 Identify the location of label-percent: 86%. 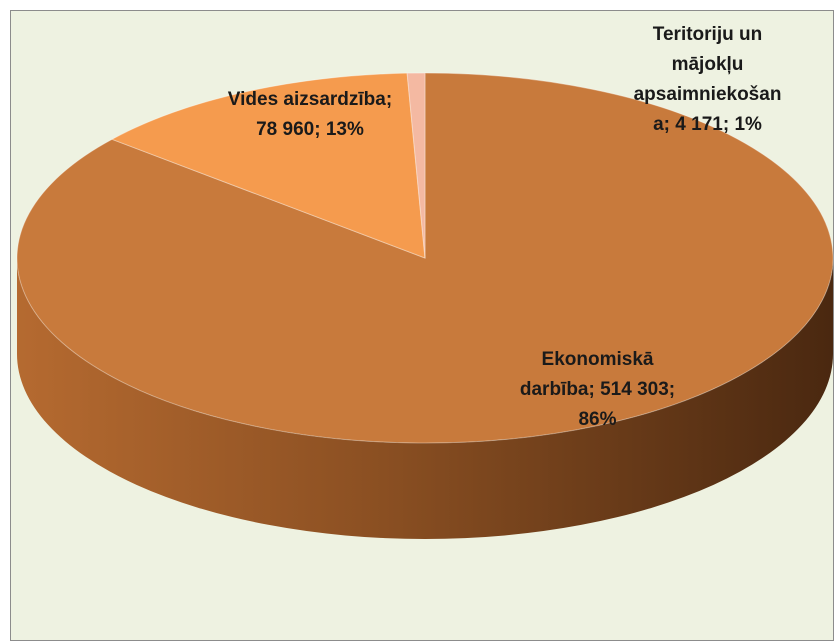
(597, 419).